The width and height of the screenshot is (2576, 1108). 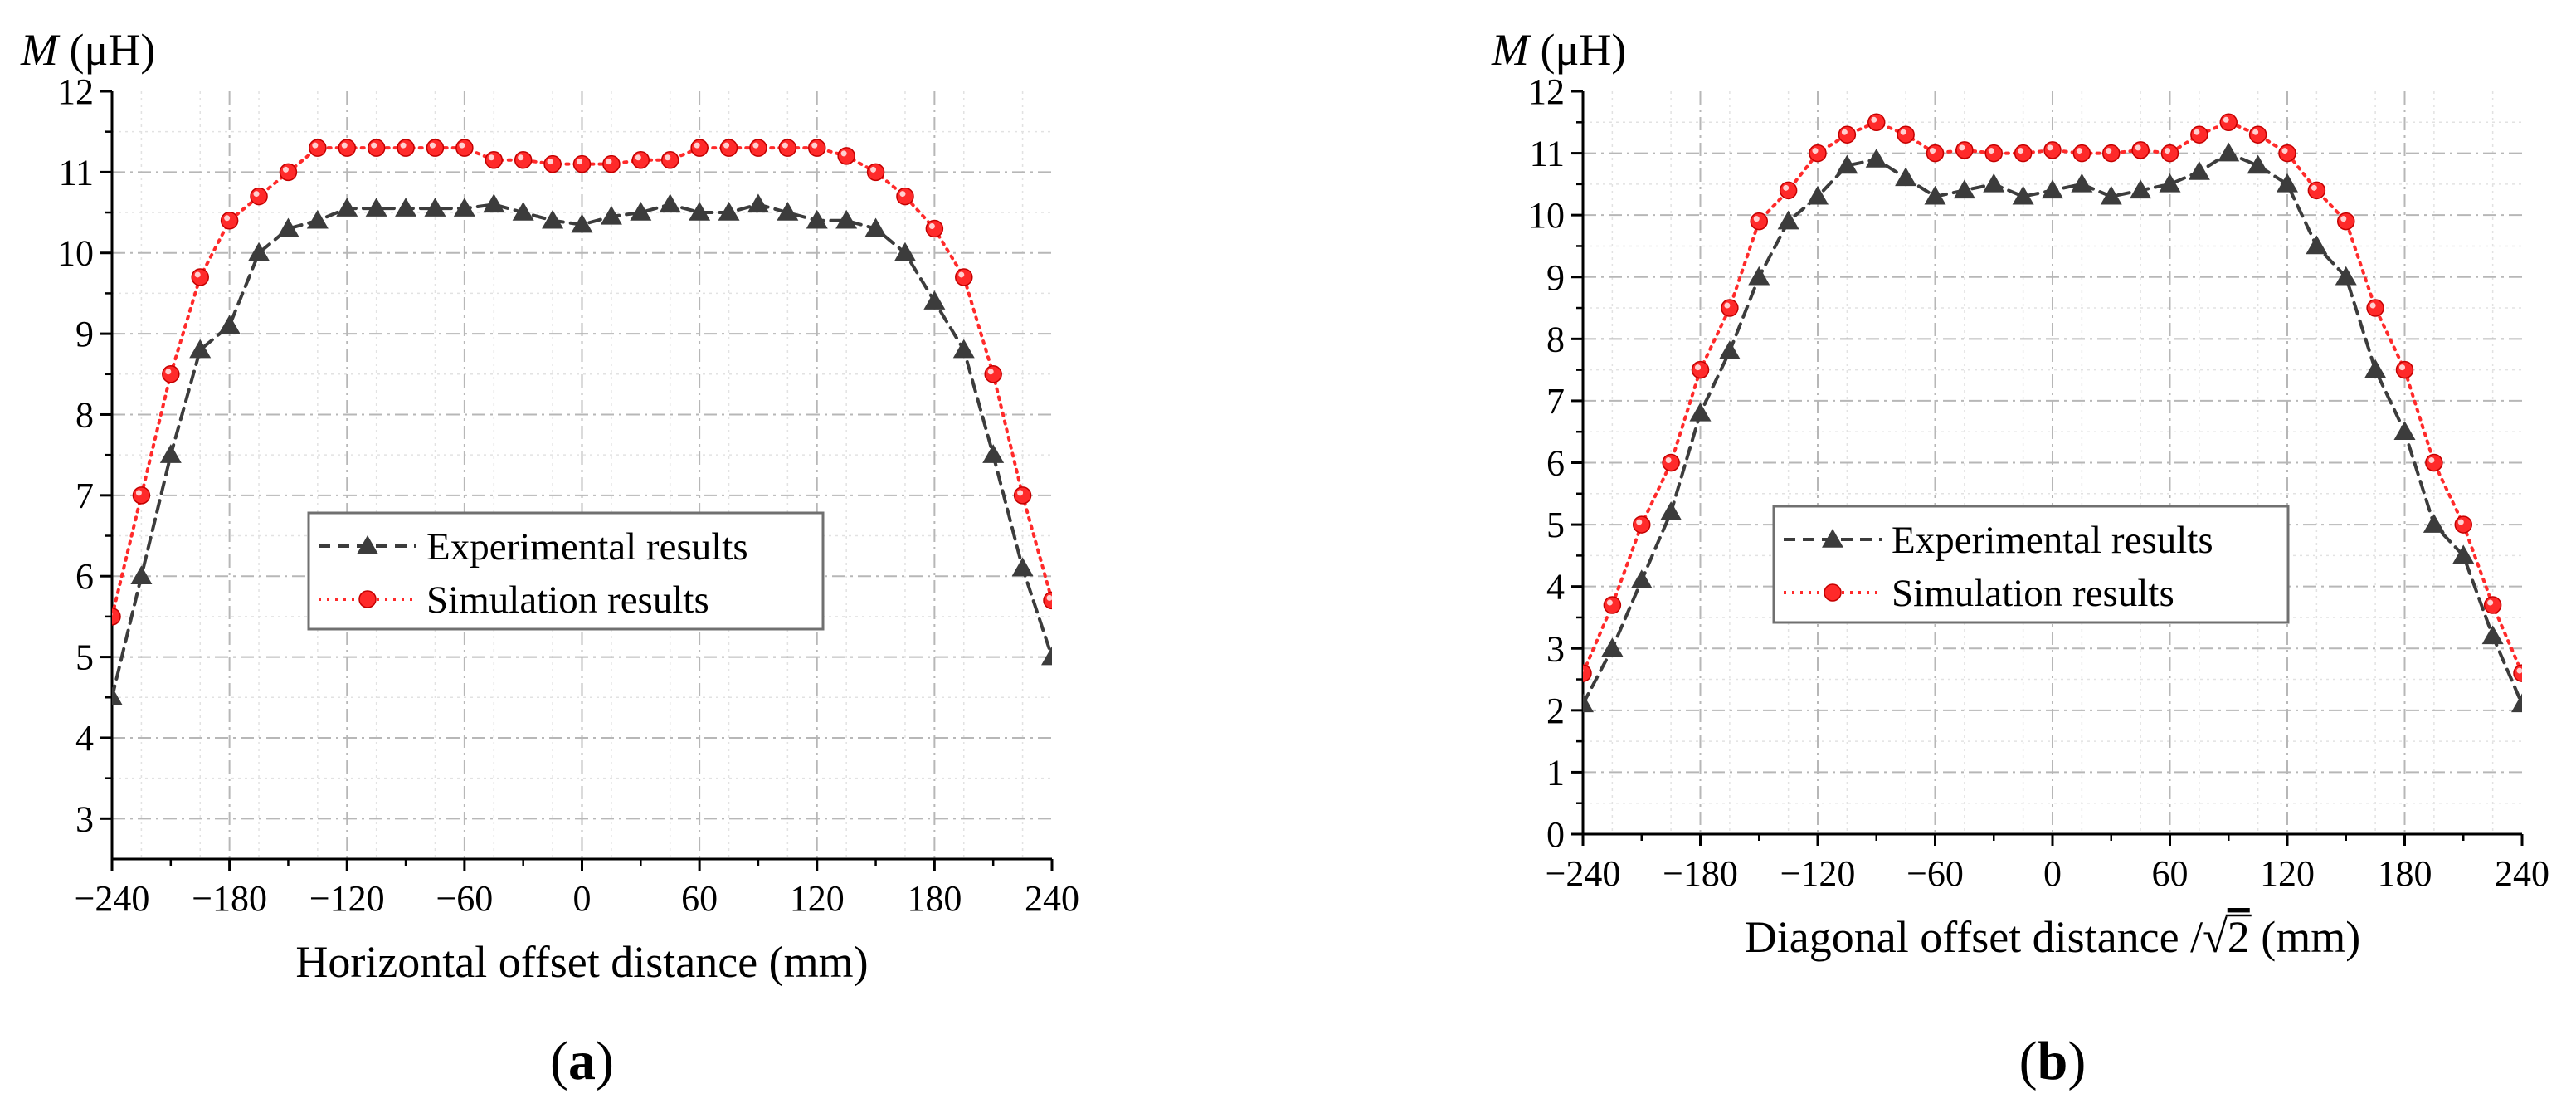 What do you see at coordinates (84, 334) in the screenshot?
I see `y-tick-label: 9` at bounding box center [84, 334].